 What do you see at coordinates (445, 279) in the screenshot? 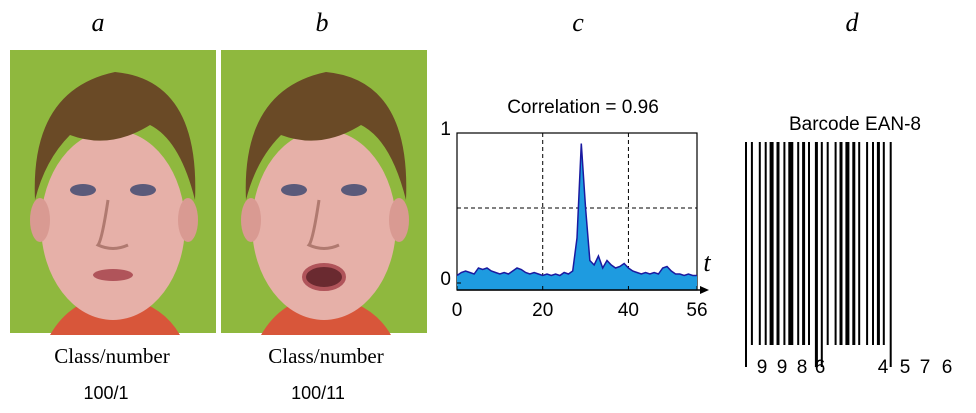
I see `y-tick-label: 0` at bounding box center [445, 279].